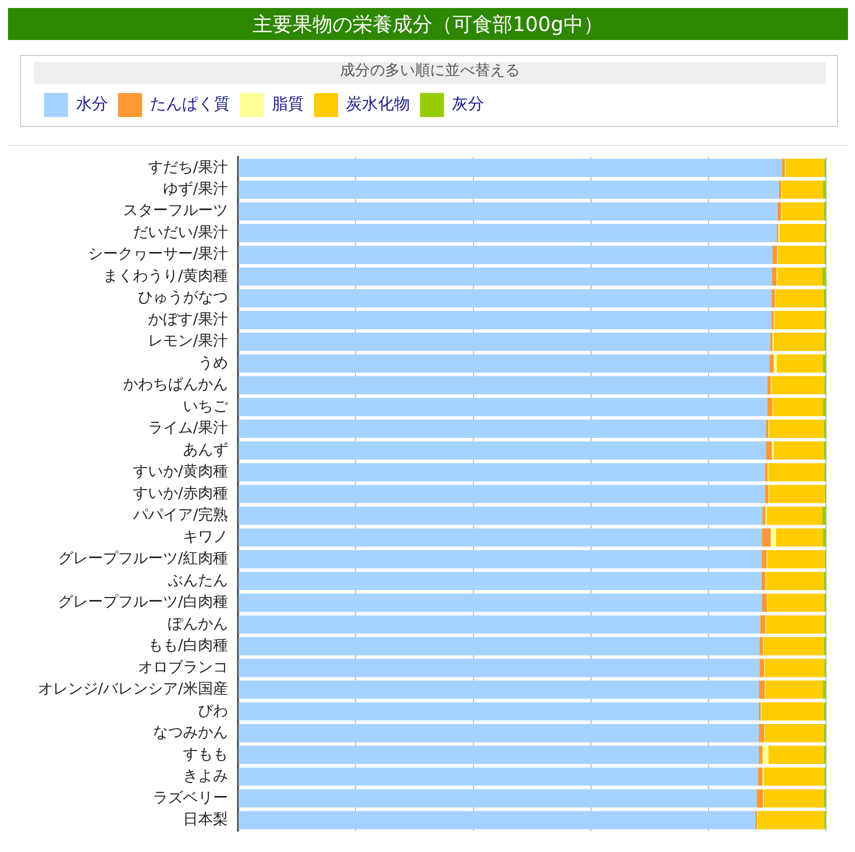 The height and width of the screenshot is (852, 855). I want to click on y-tick-label: すいか/赤肉種, so click(180, 493).